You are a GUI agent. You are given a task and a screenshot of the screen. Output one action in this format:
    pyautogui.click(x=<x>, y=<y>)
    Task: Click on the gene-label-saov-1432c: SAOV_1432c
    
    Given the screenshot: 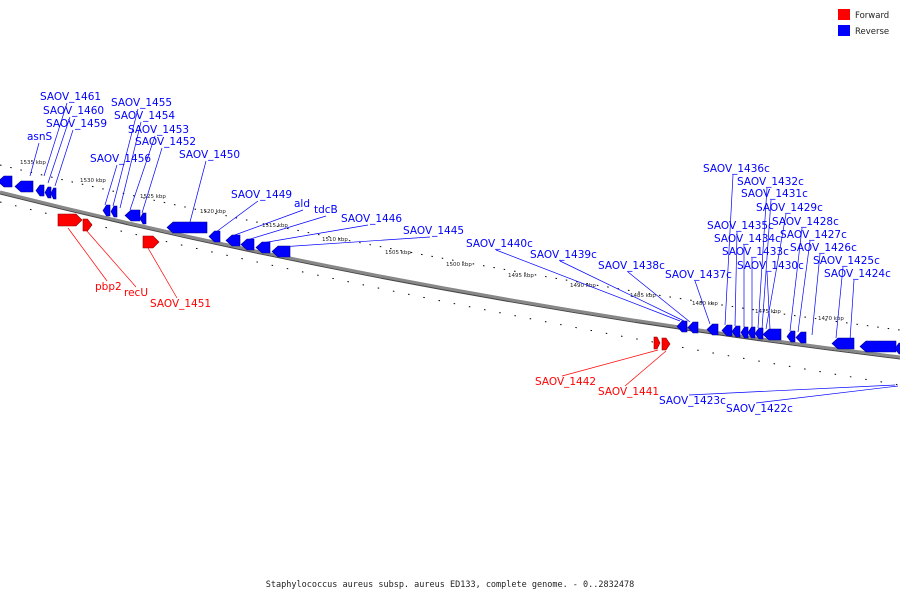 What is the action you would take?
    pyautogui.click(x=770, y=182)
    